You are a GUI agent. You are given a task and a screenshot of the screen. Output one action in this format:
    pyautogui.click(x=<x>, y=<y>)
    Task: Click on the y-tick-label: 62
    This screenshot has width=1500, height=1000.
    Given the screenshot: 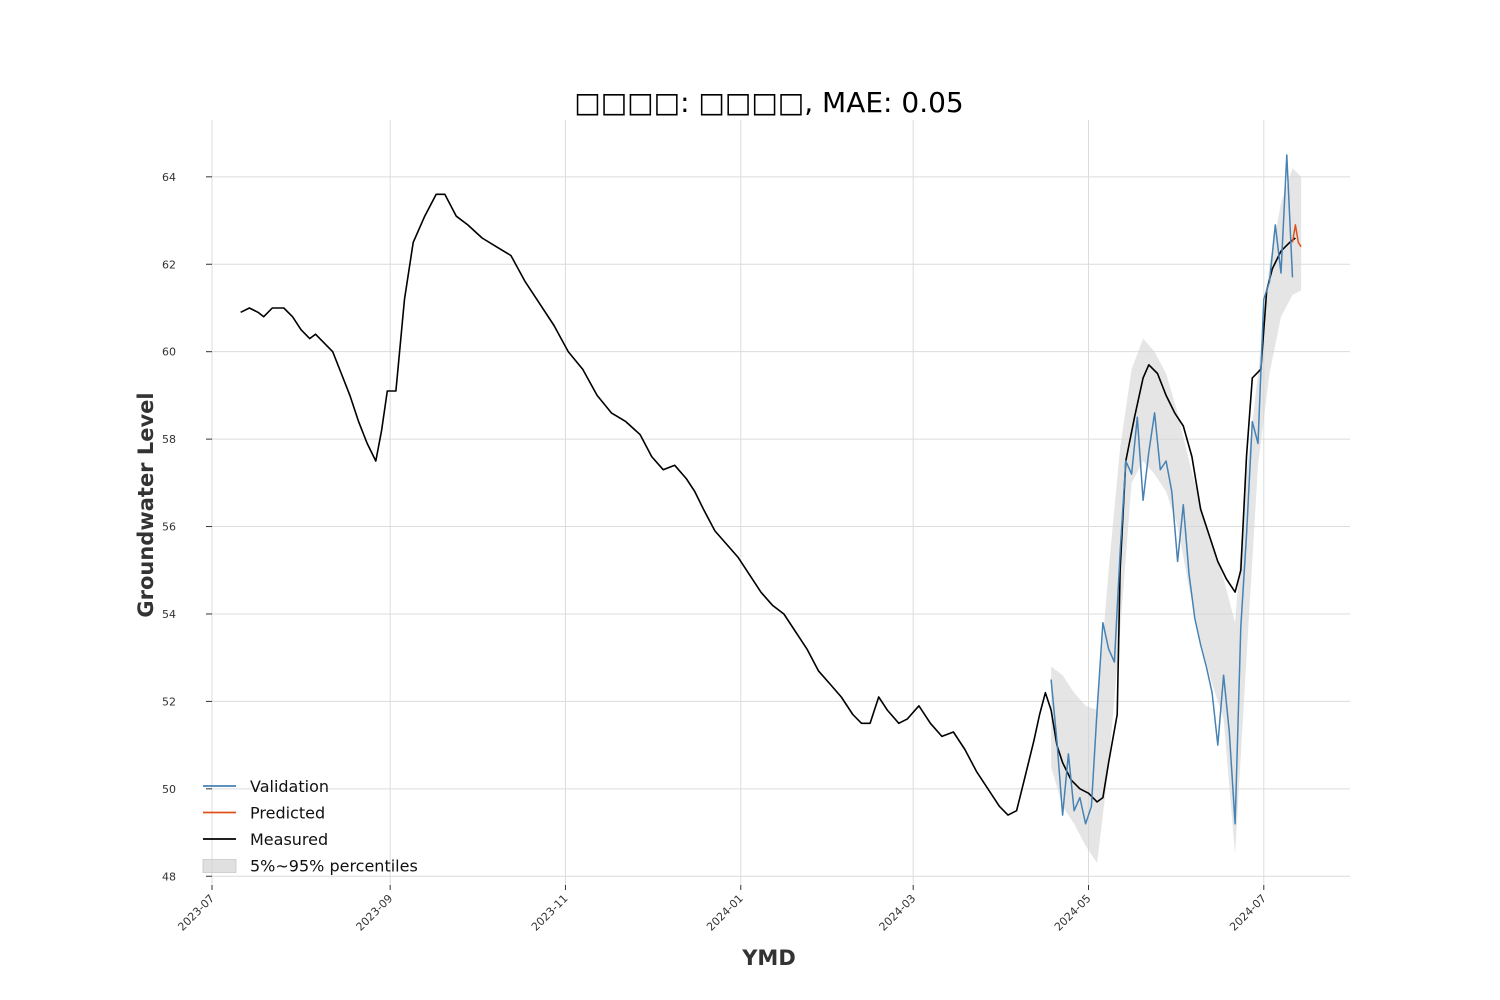 What is the action you would take?
    pyautogui.click(x=169, y=264)
    